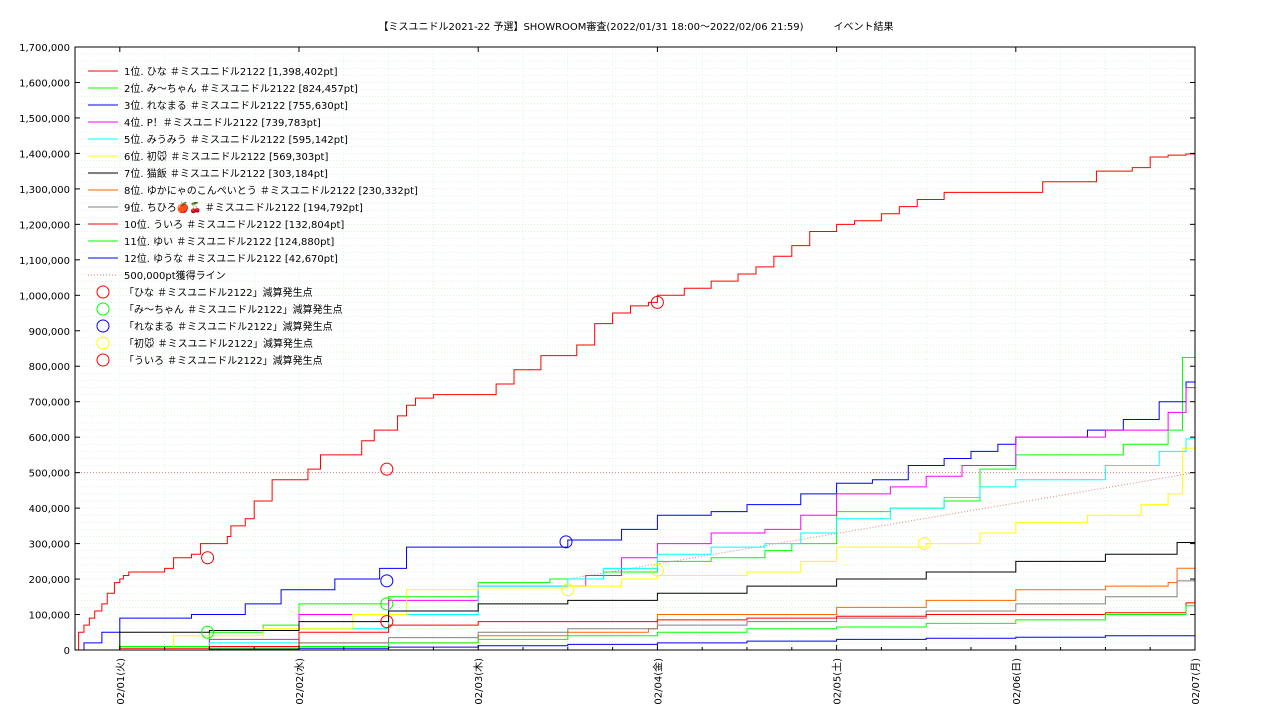  I want to click on legend-marker-label-5: 「ういろ ＃ミスユニドル2122」減算発生点, so click(223, 360).